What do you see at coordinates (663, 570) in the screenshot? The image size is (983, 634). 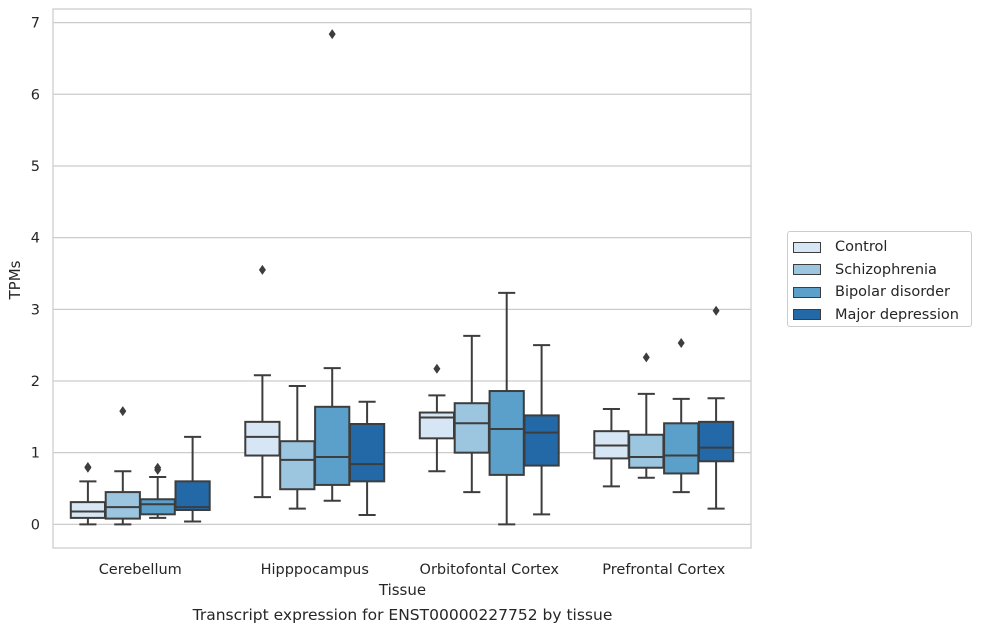 I see `x-tick-label: Prefrontal Cortex` at bounding box center [663, 570].